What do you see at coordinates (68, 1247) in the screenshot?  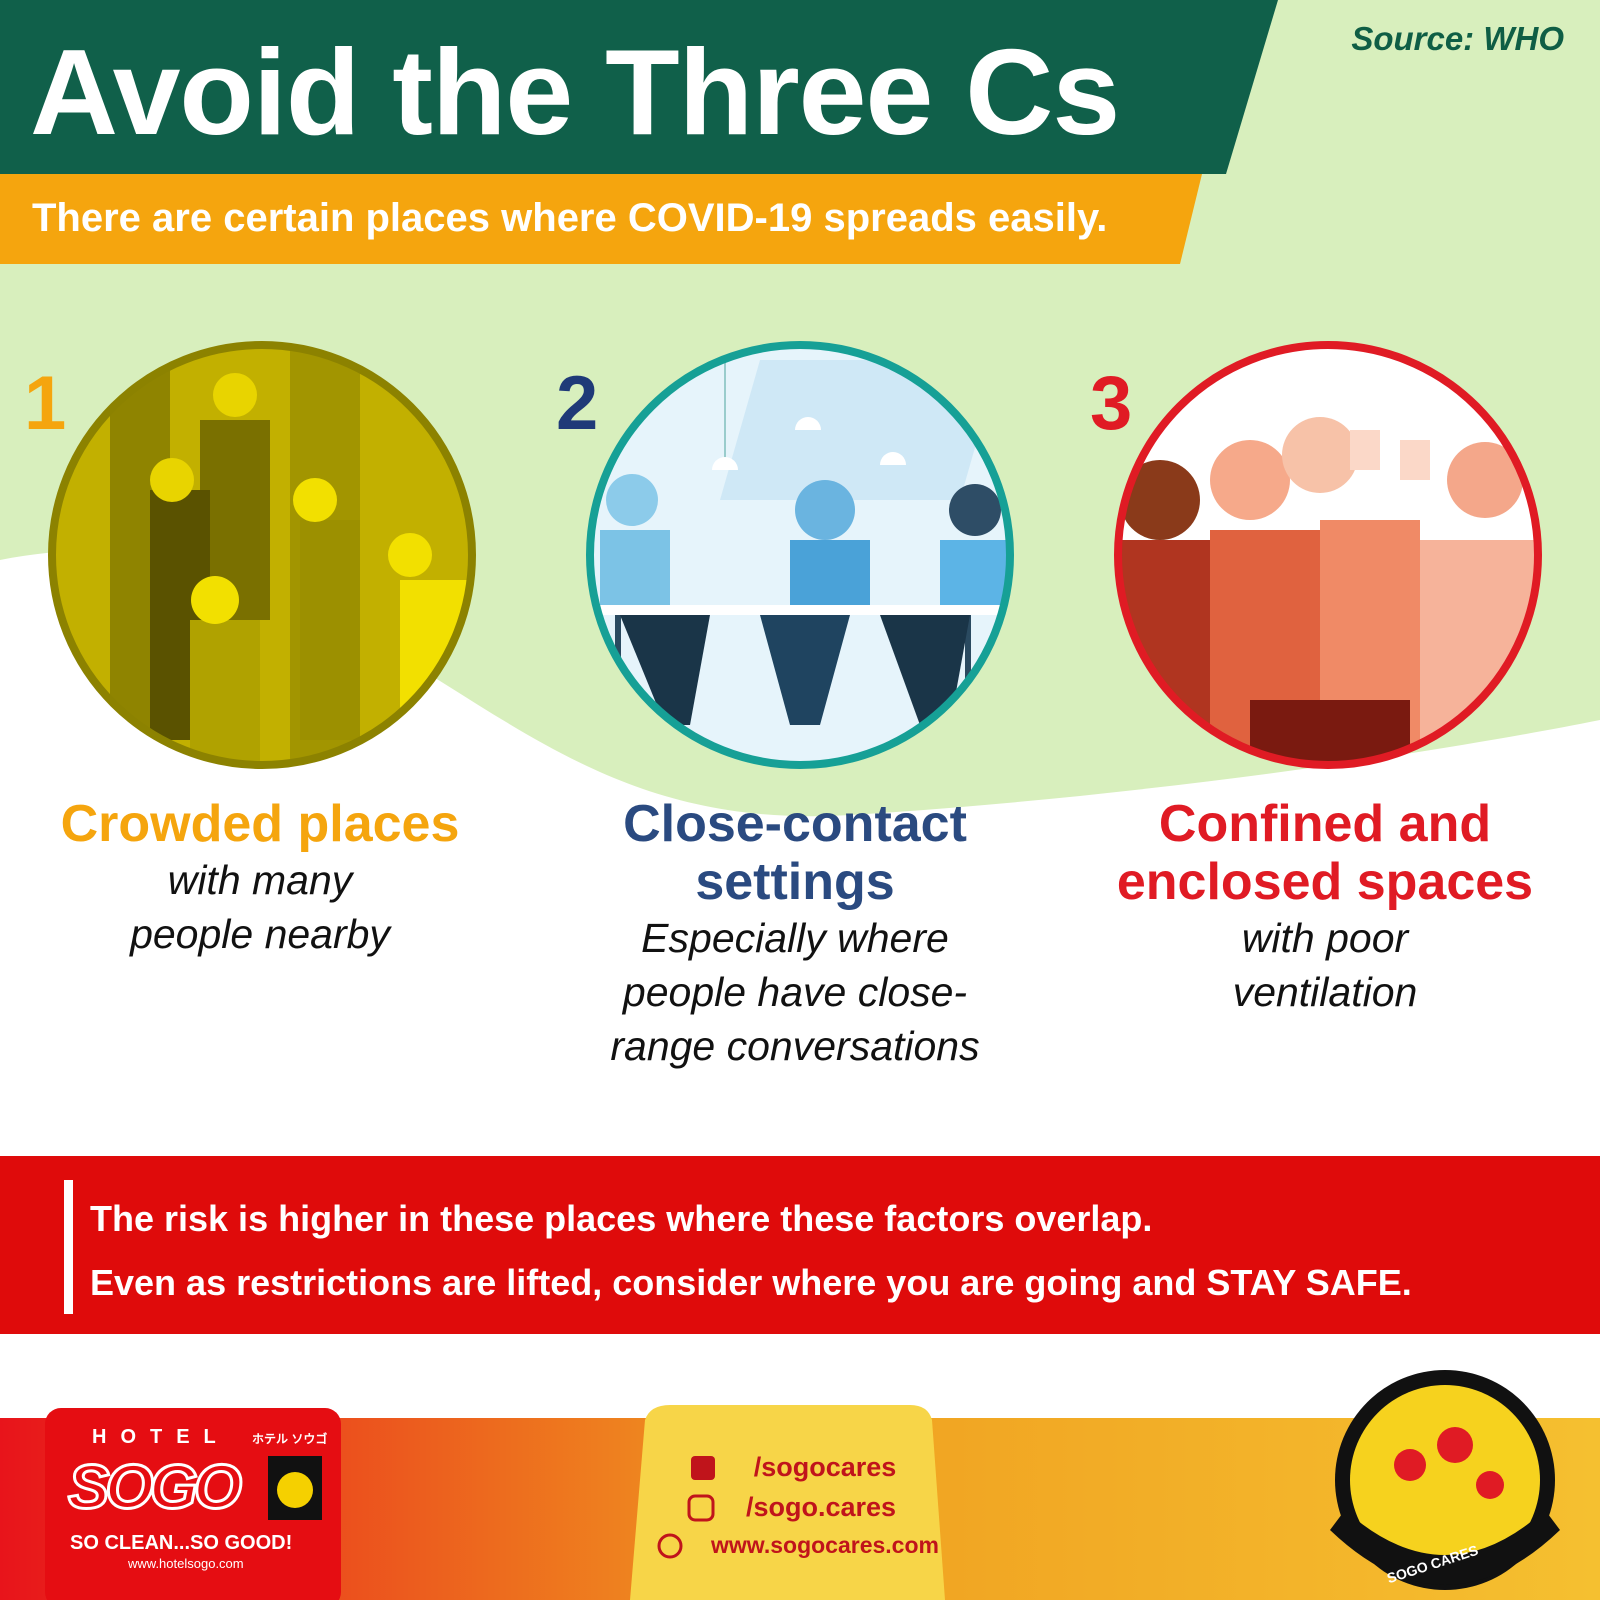 I see `banner-bar` at bounding box center [68, 1247].